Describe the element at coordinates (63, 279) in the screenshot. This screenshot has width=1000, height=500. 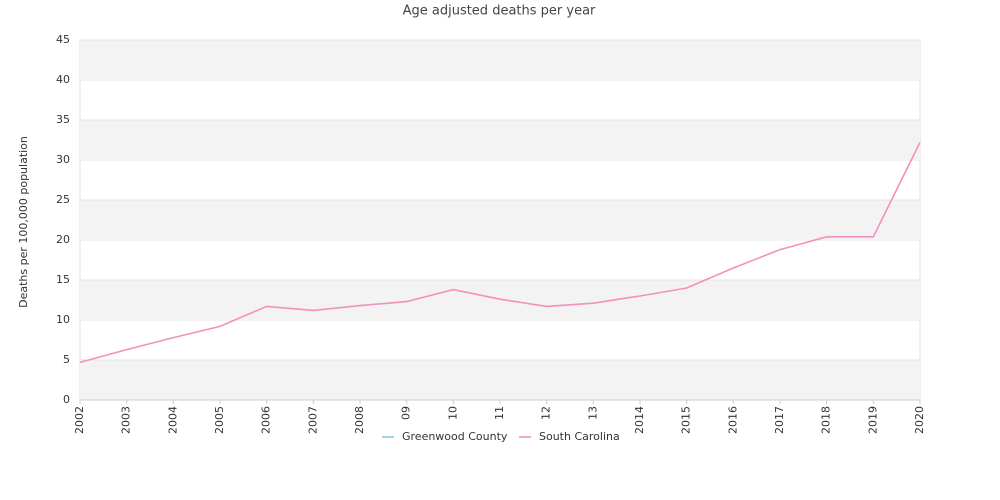
I see `y-tick-label: 15` at that location.